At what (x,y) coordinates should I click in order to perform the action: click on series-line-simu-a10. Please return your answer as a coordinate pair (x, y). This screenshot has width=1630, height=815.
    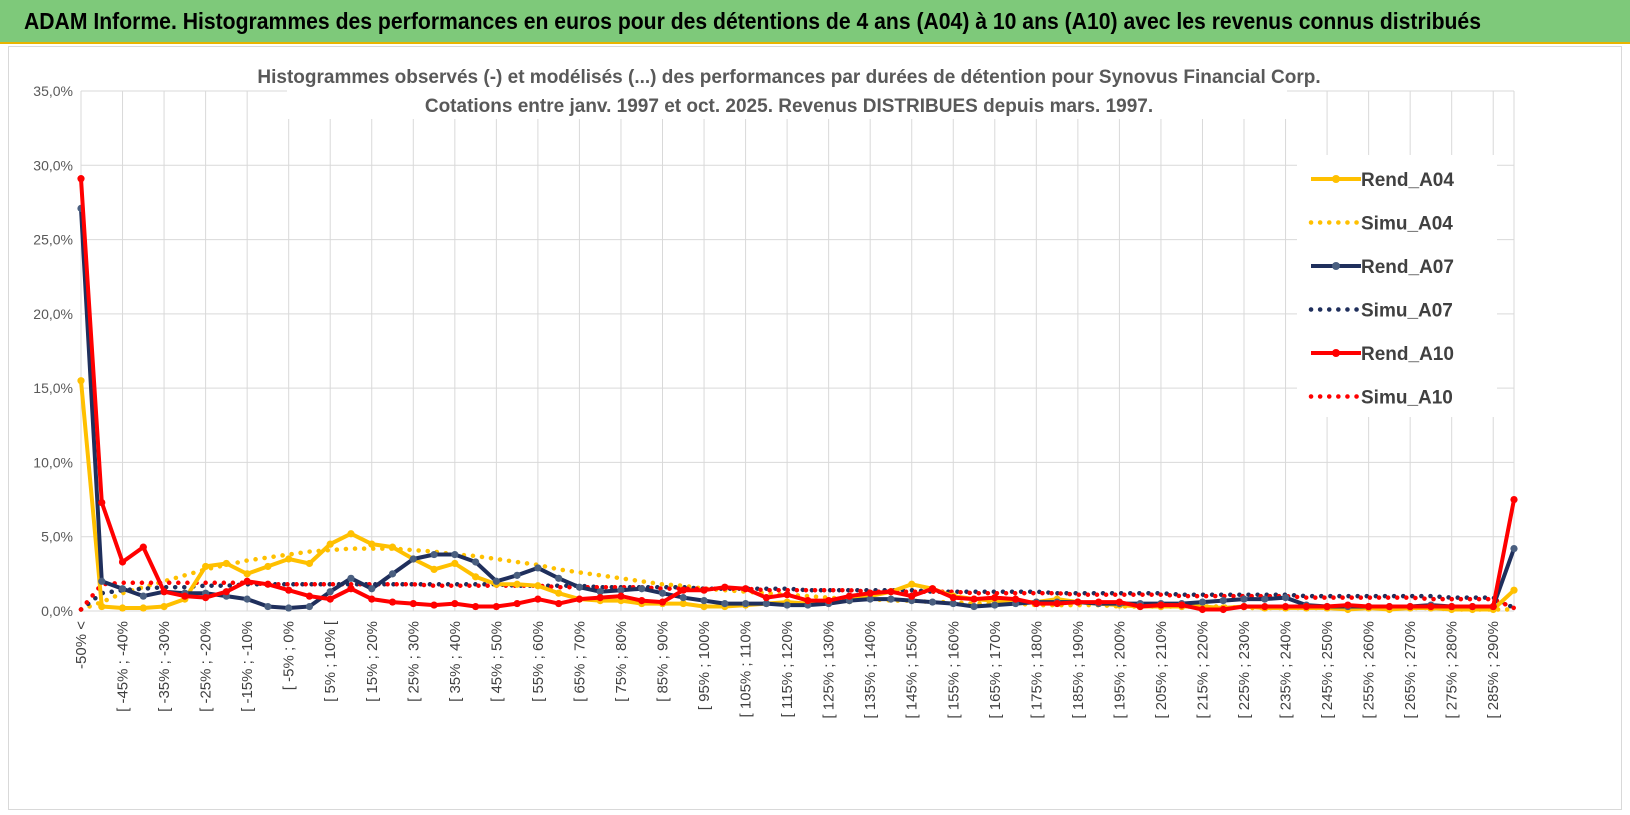
    Looking at the image, I should click on (797, 596).